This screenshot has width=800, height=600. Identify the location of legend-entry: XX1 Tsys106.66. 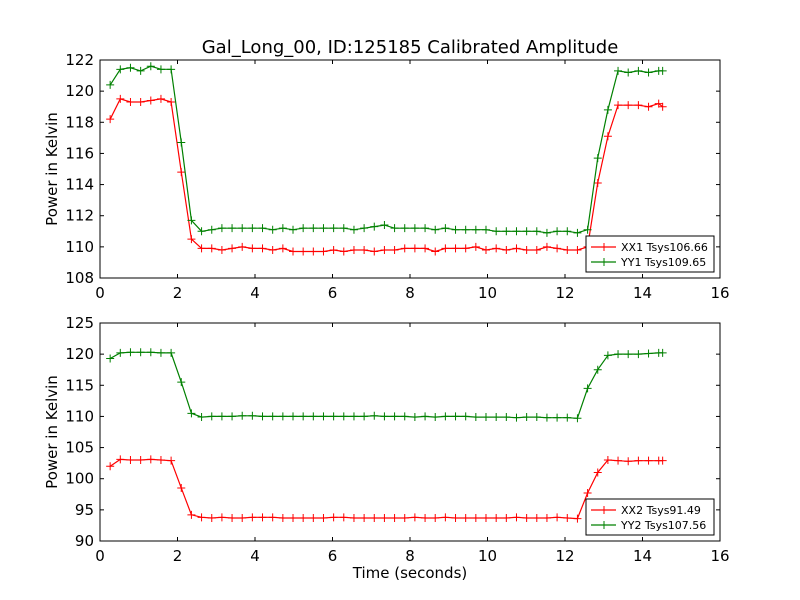
(649, 247).